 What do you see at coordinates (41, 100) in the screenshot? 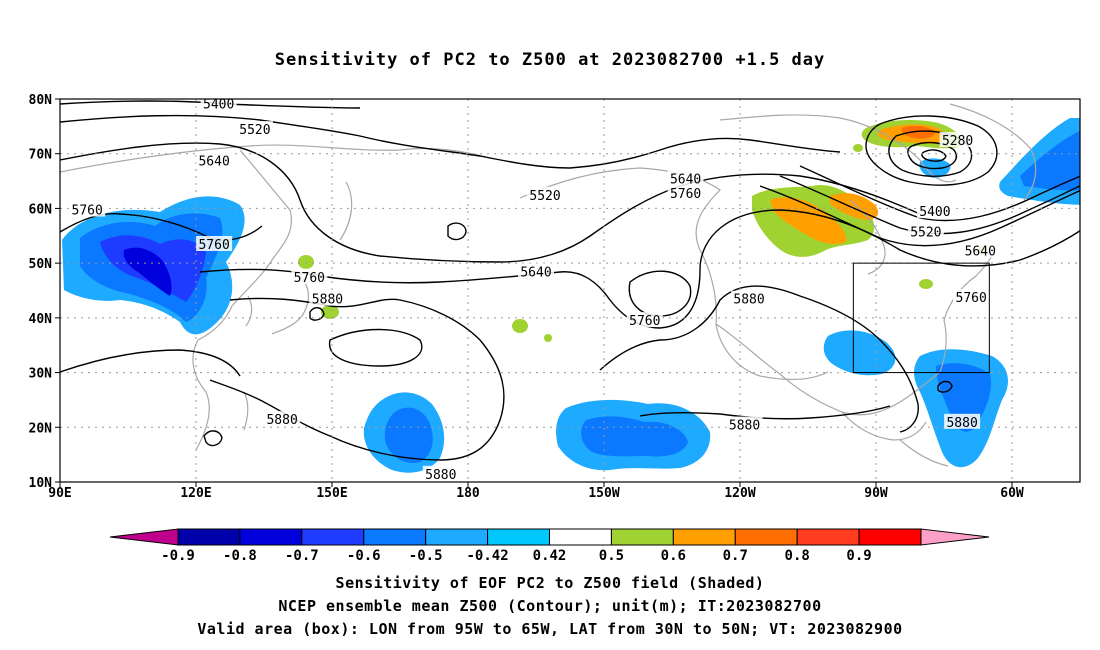
I see `lat-tick-label: 80N` at bounding box center [41, 100].